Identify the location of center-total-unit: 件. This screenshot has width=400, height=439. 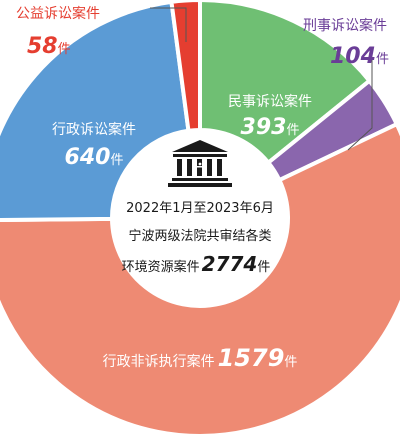
(263, 267).